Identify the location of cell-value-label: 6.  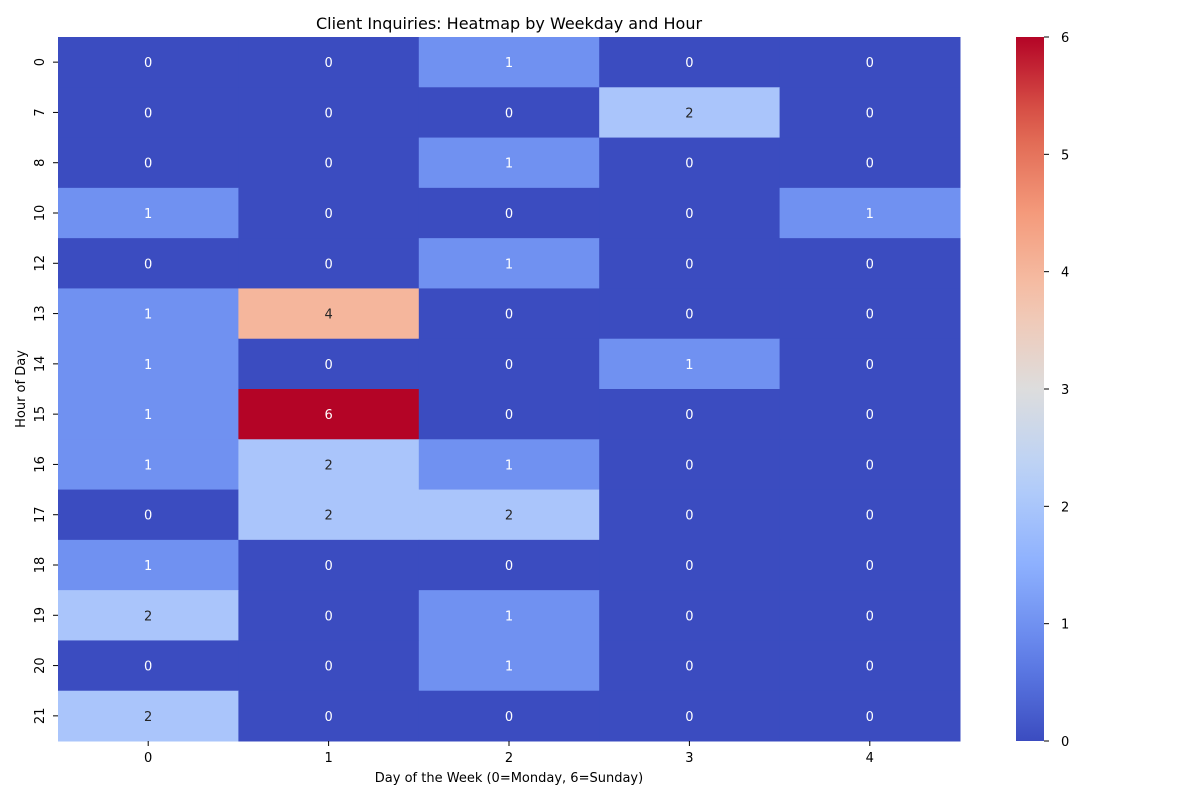
(328, 415).